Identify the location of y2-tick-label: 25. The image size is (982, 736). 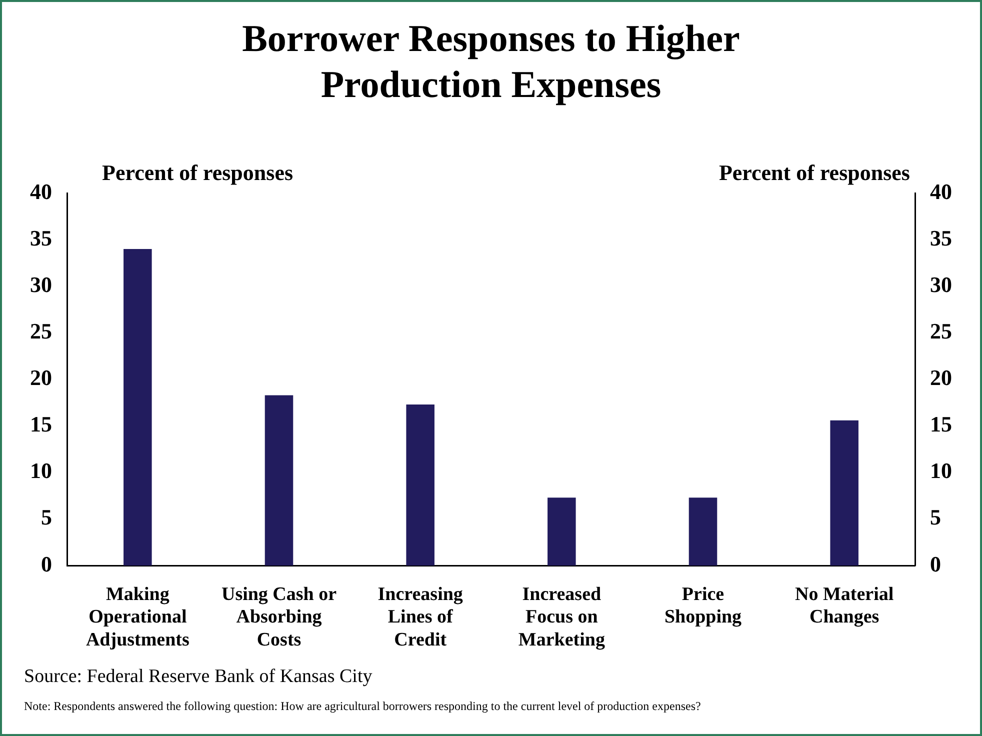
(941, 331).